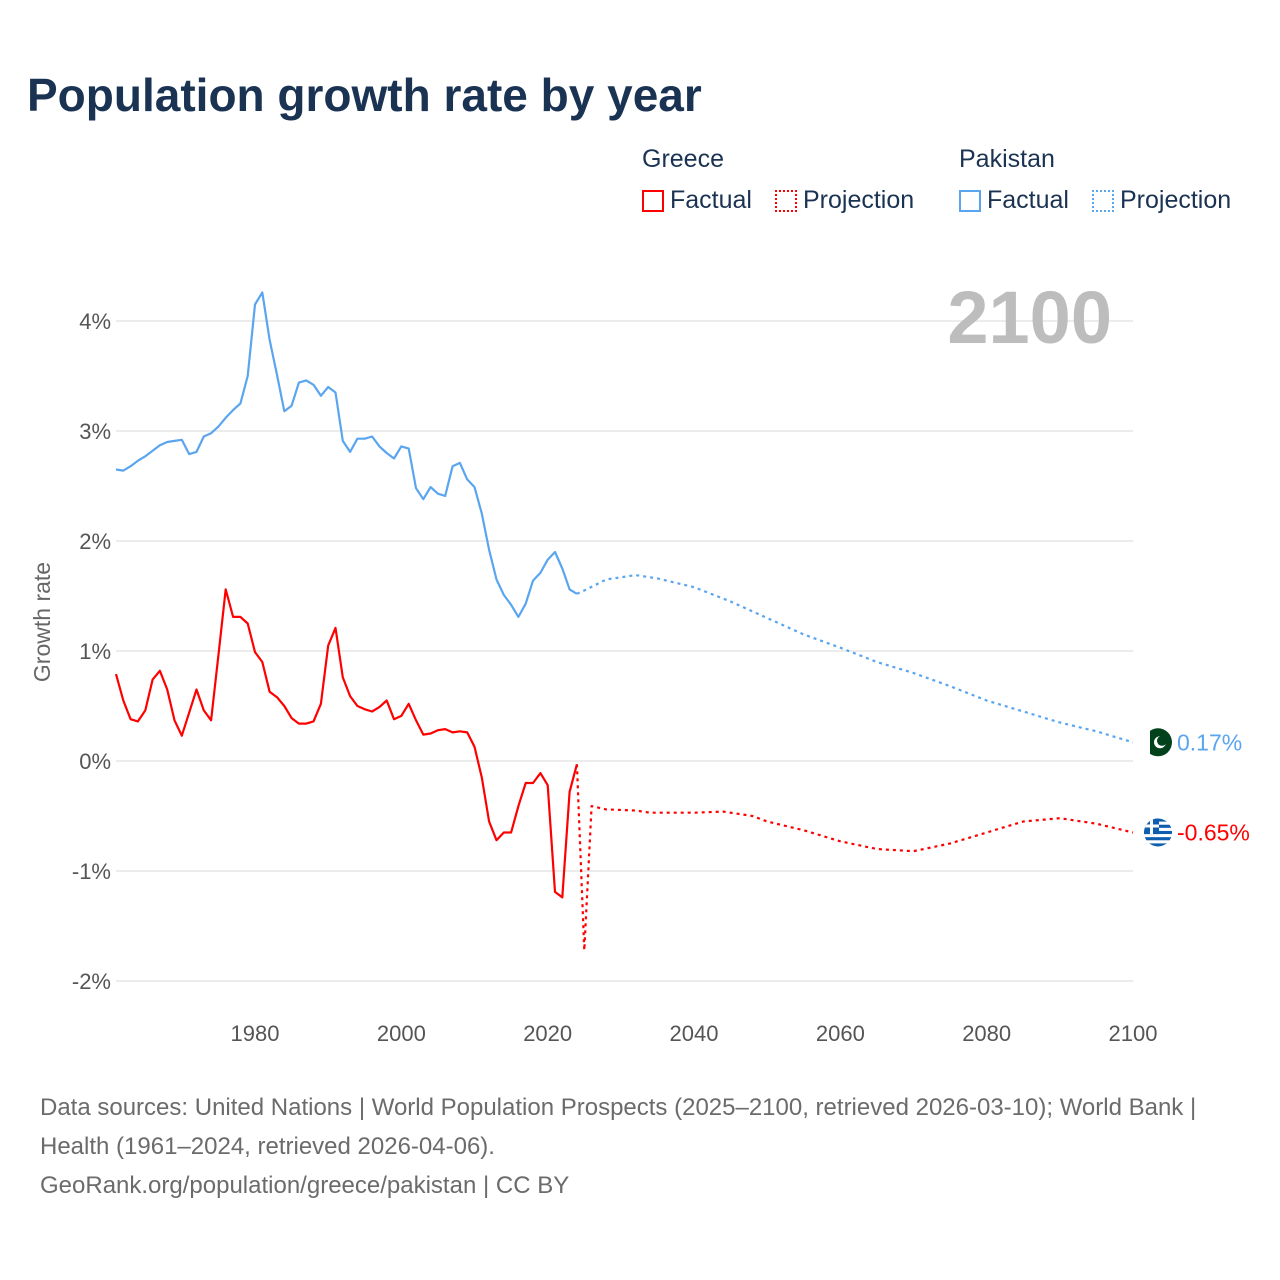  I want to click on chart-title: Population growth rate by year, so click(364, 95).